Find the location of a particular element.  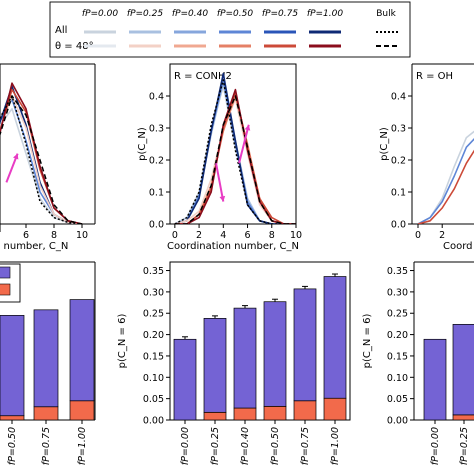

legend-entry-label: fP=1.00 is located at coordinates (325, 14).